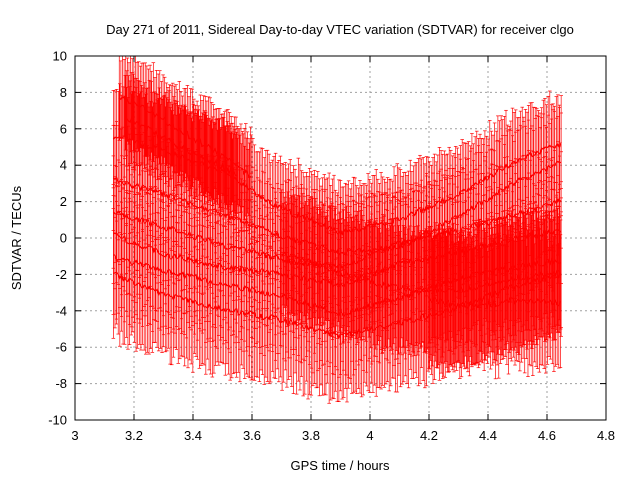  What do you see at coordinates (16, 237) in the screenshot?
I see `y-axis-label: SDTVAR / TECUs` at bounding box center [16, 237].